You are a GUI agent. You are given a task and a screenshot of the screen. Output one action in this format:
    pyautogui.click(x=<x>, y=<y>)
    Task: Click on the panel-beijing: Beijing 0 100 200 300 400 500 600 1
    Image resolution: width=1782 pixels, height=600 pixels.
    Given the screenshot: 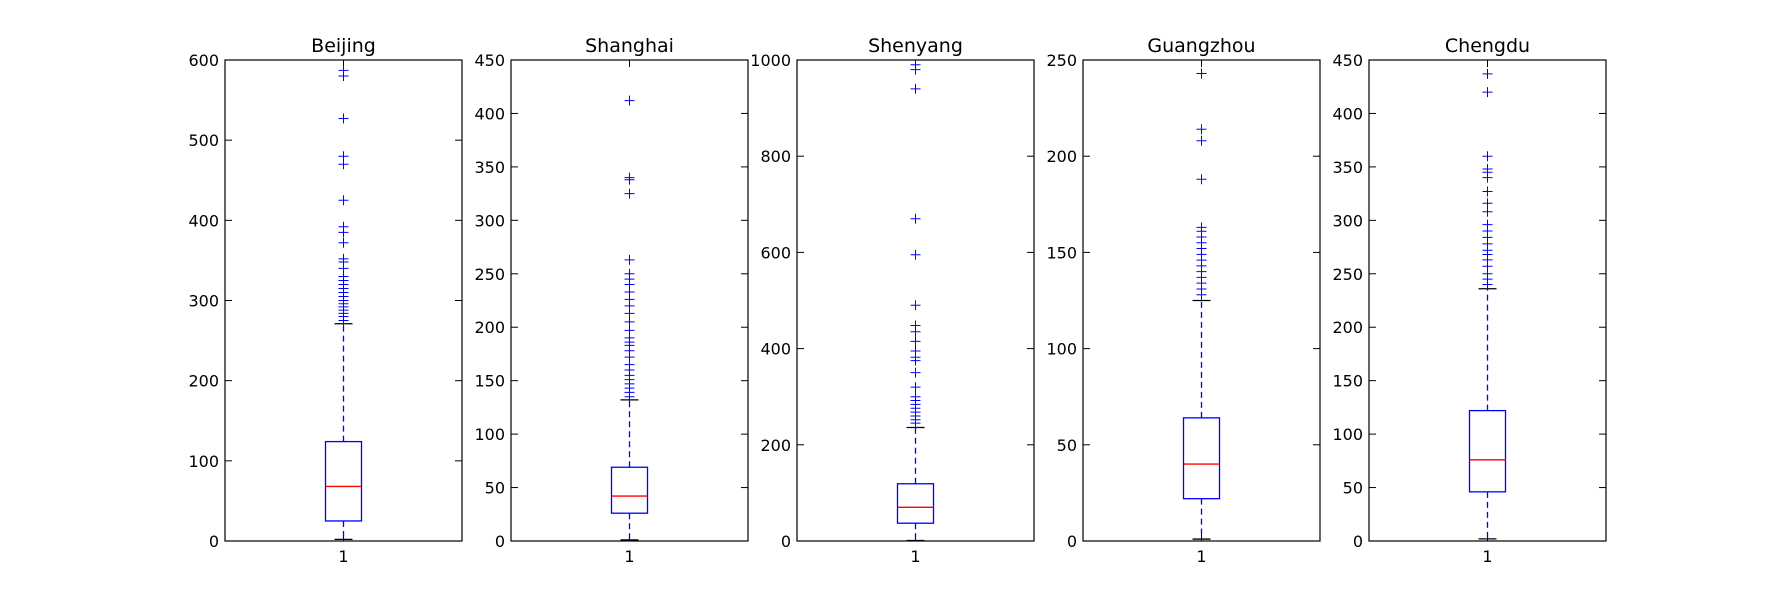 What is the action you would take?
    pyautogui.click(x=325, y=300)
    